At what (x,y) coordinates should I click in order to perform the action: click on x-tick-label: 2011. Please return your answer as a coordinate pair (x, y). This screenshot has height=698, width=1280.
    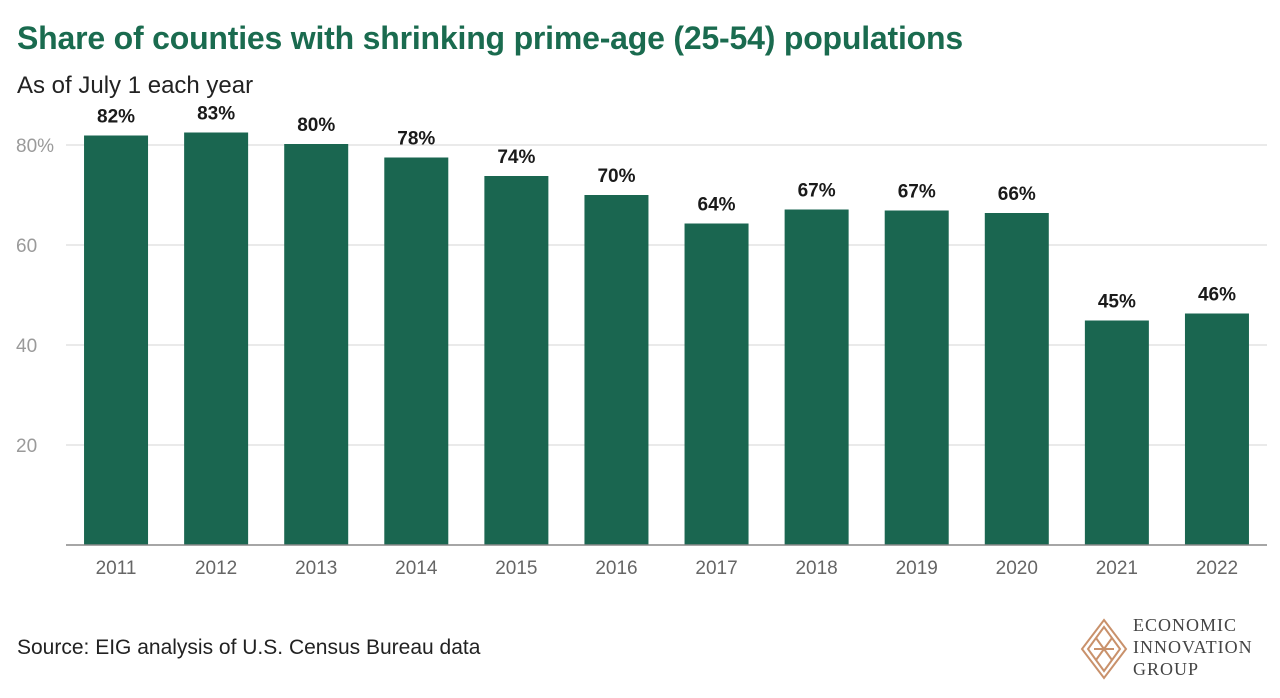
    Looking at the image, I should click on (116, 568).